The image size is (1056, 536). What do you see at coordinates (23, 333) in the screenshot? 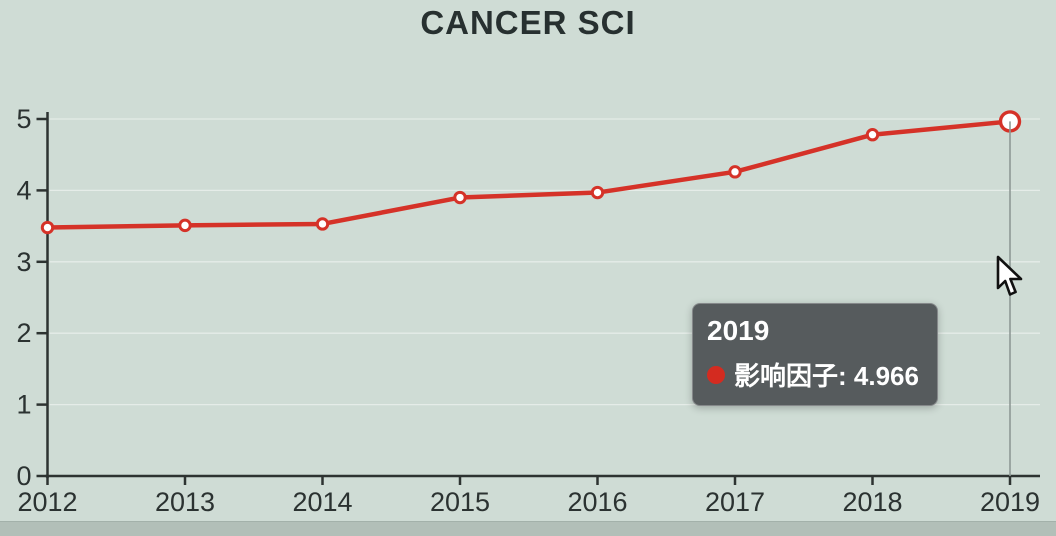
I see `y-tick-label: 2` at bounding box center [23, 333].